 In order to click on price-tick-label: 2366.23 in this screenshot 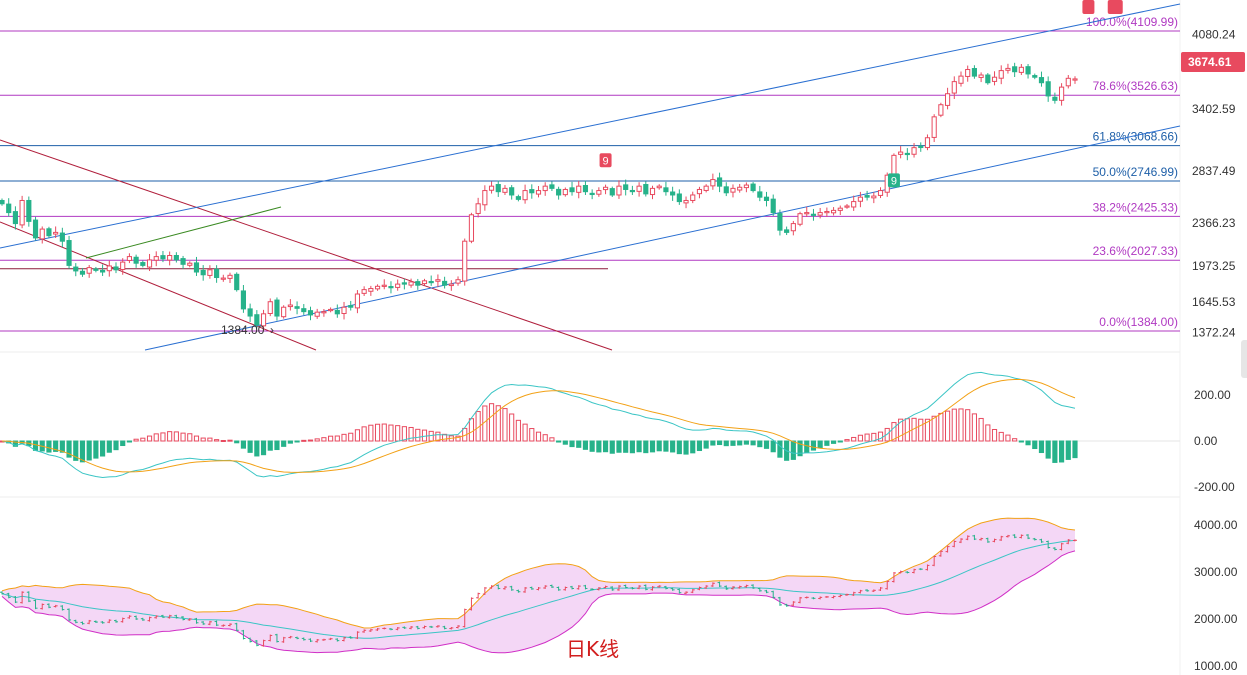, I will do `click(1214, 223)`.